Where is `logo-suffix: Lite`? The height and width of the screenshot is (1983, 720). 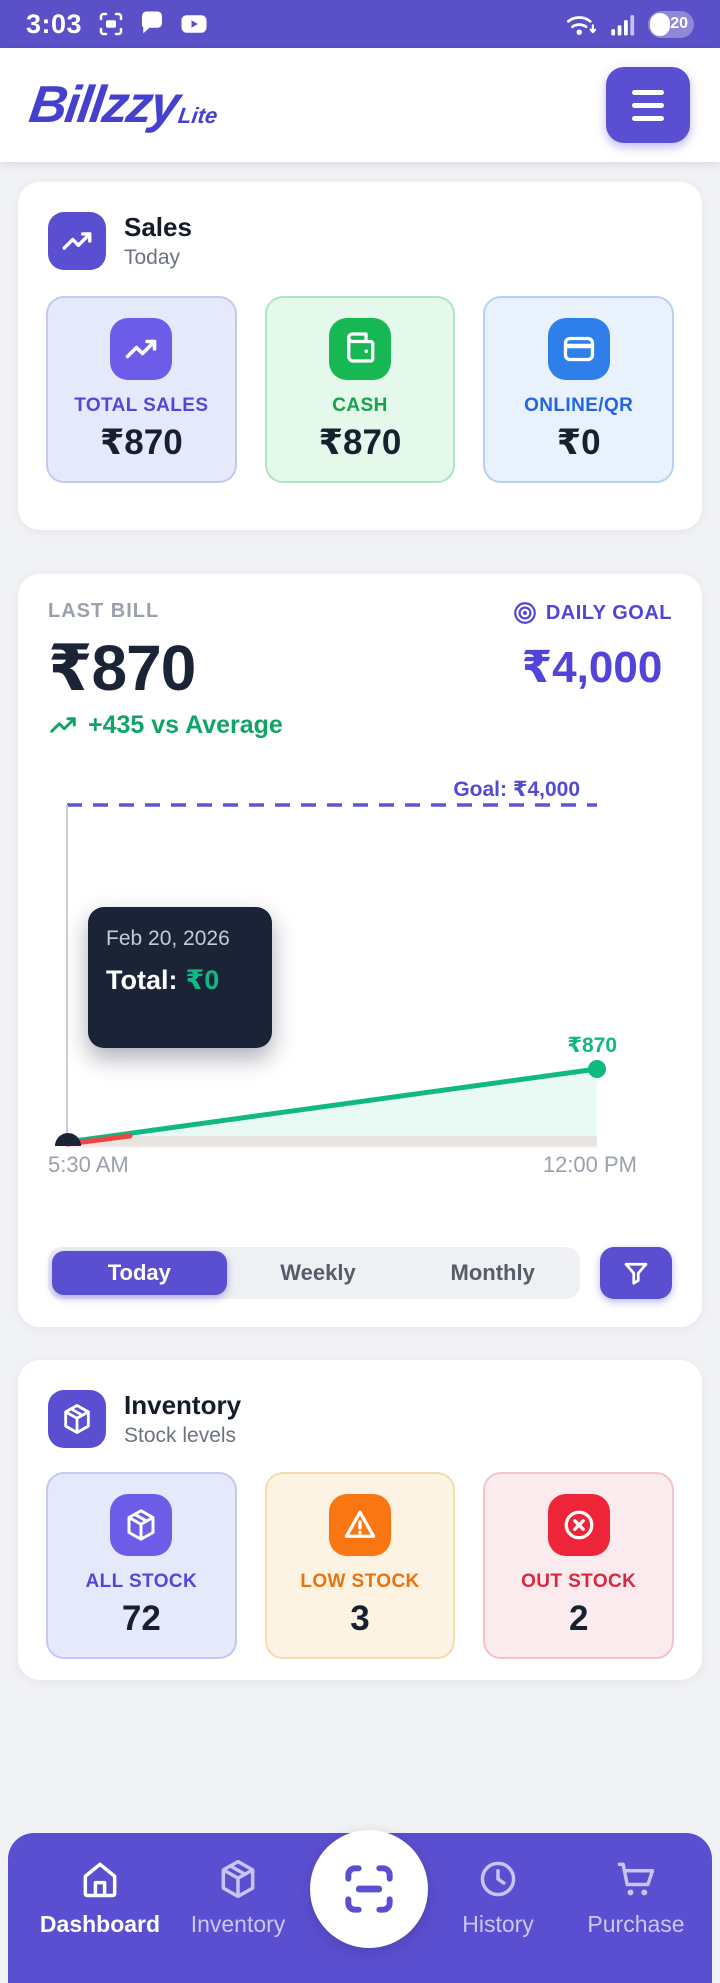
logo-suffix: Lite is located at coordinates (198, 115).